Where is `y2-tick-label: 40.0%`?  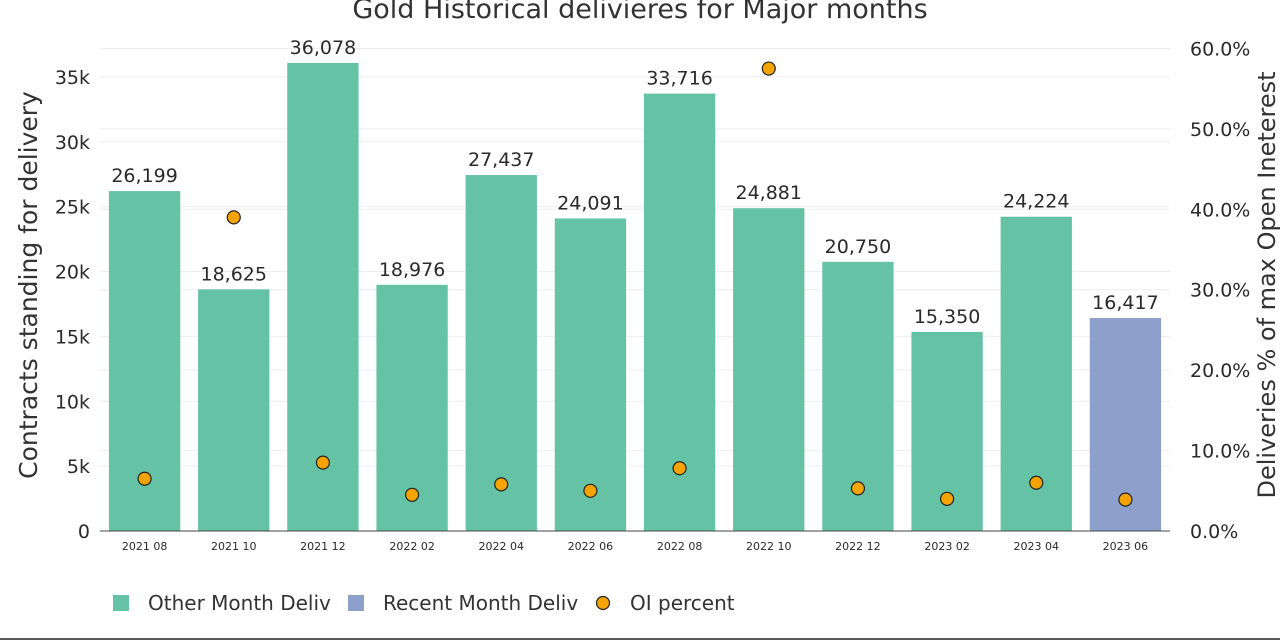
y2-tick-label: 40.0% is located at coordinates (1220, 210).